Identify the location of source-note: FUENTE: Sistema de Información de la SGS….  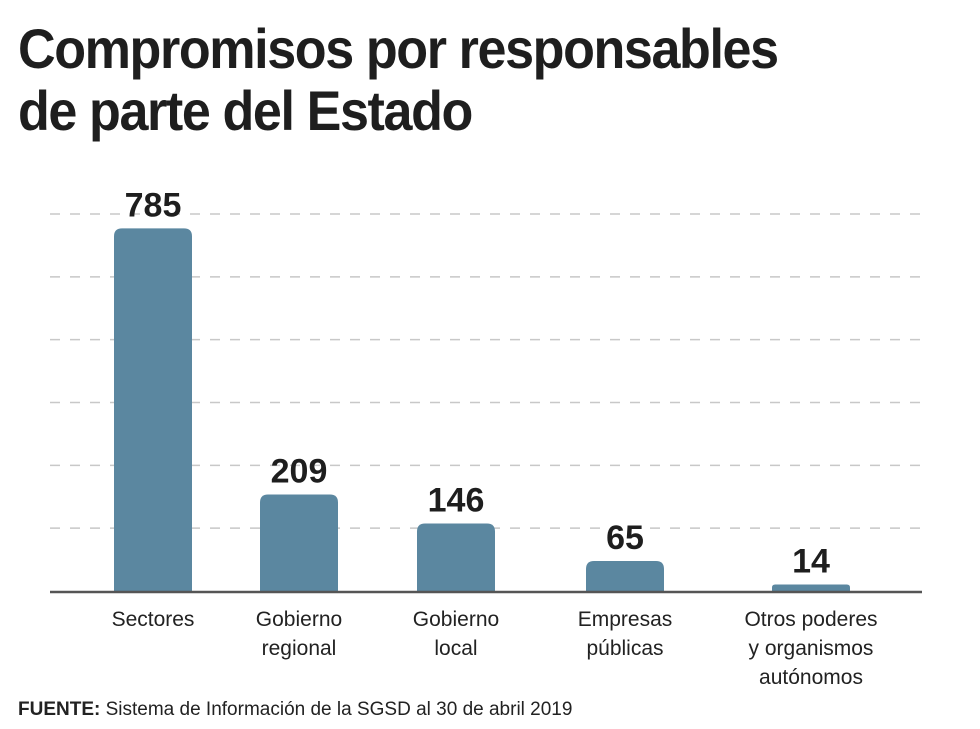
(295, 710).